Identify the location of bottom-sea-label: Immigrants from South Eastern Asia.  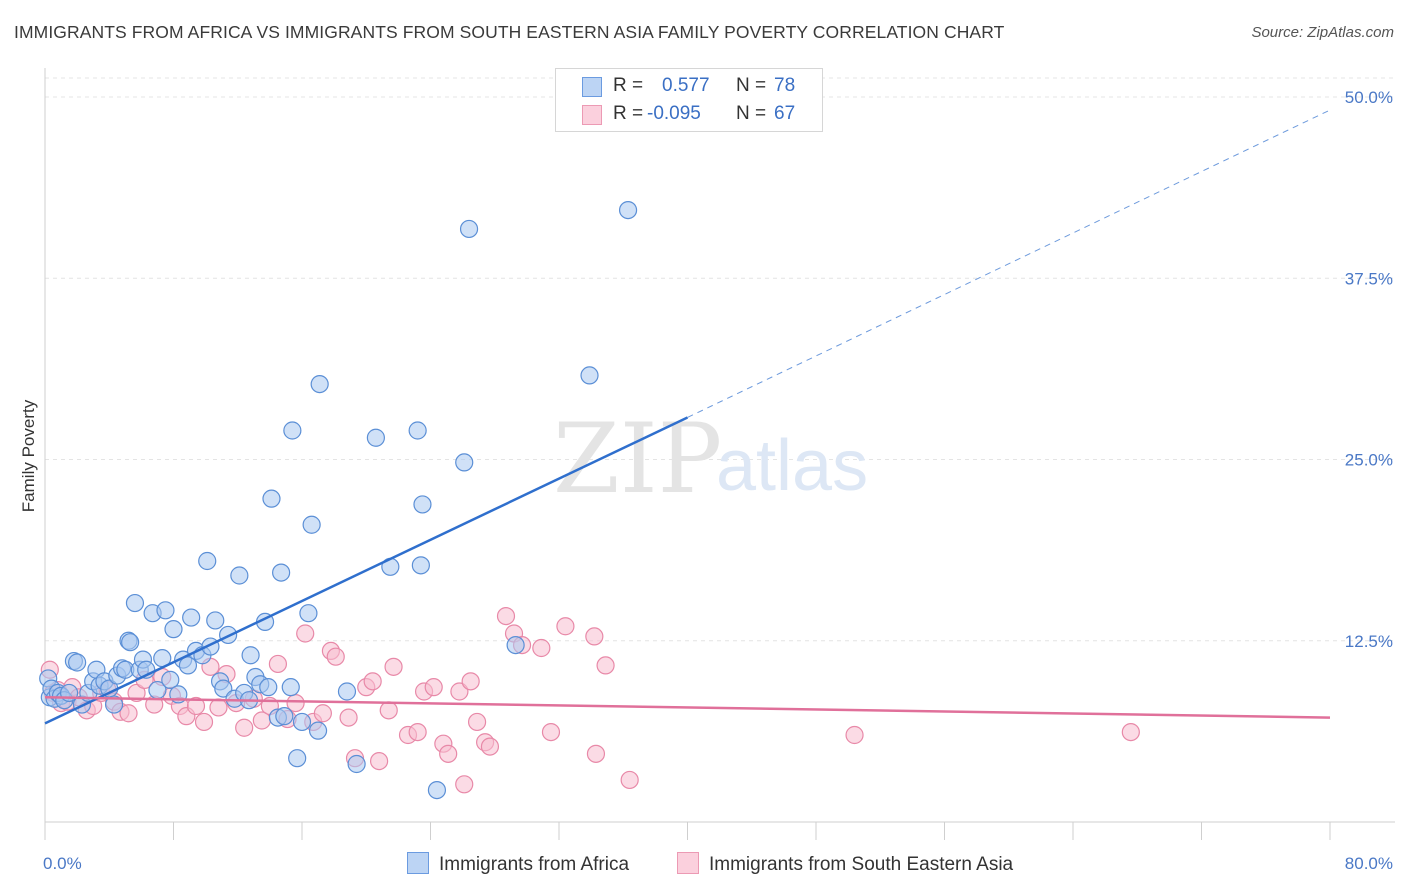
(861, 864).